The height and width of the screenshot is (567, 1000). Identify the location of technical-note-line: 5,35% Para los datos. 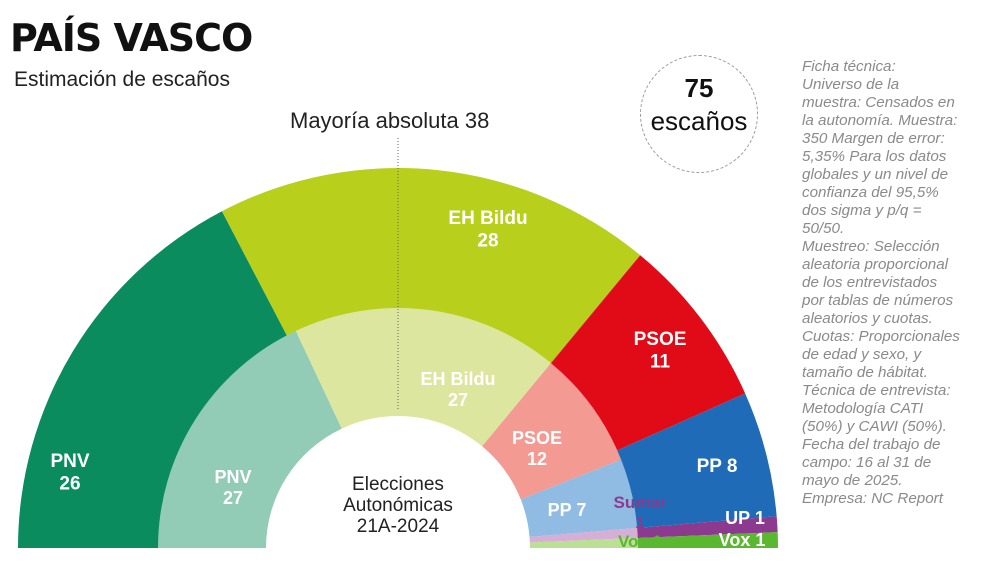
(874, 156).